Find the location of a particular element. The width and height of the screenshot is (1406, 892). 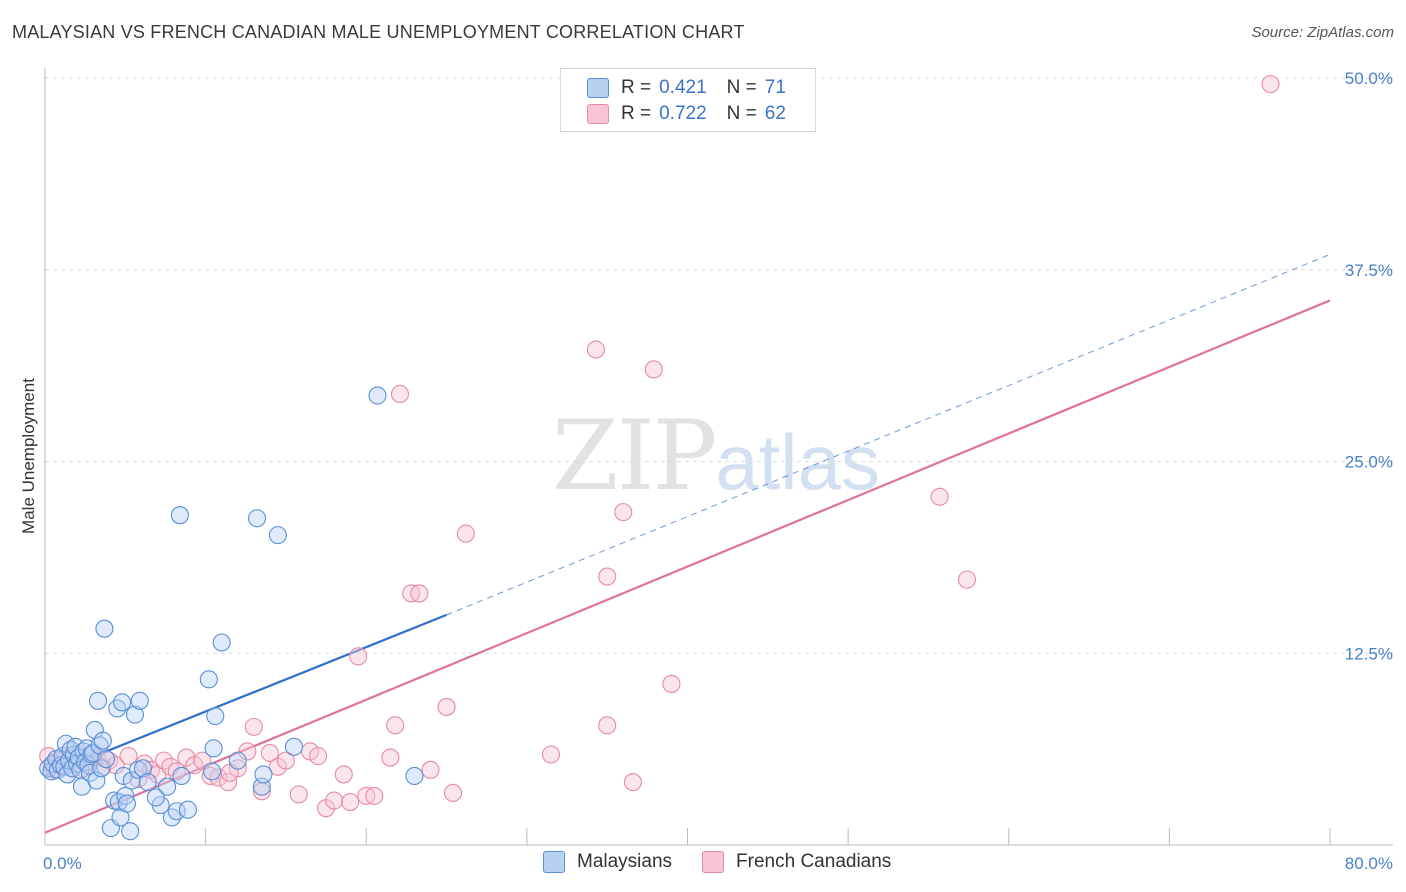

stats-legend: R = 0.421 N = 71 R = 0.722 N = 62 is located at coordinates (688, 100).